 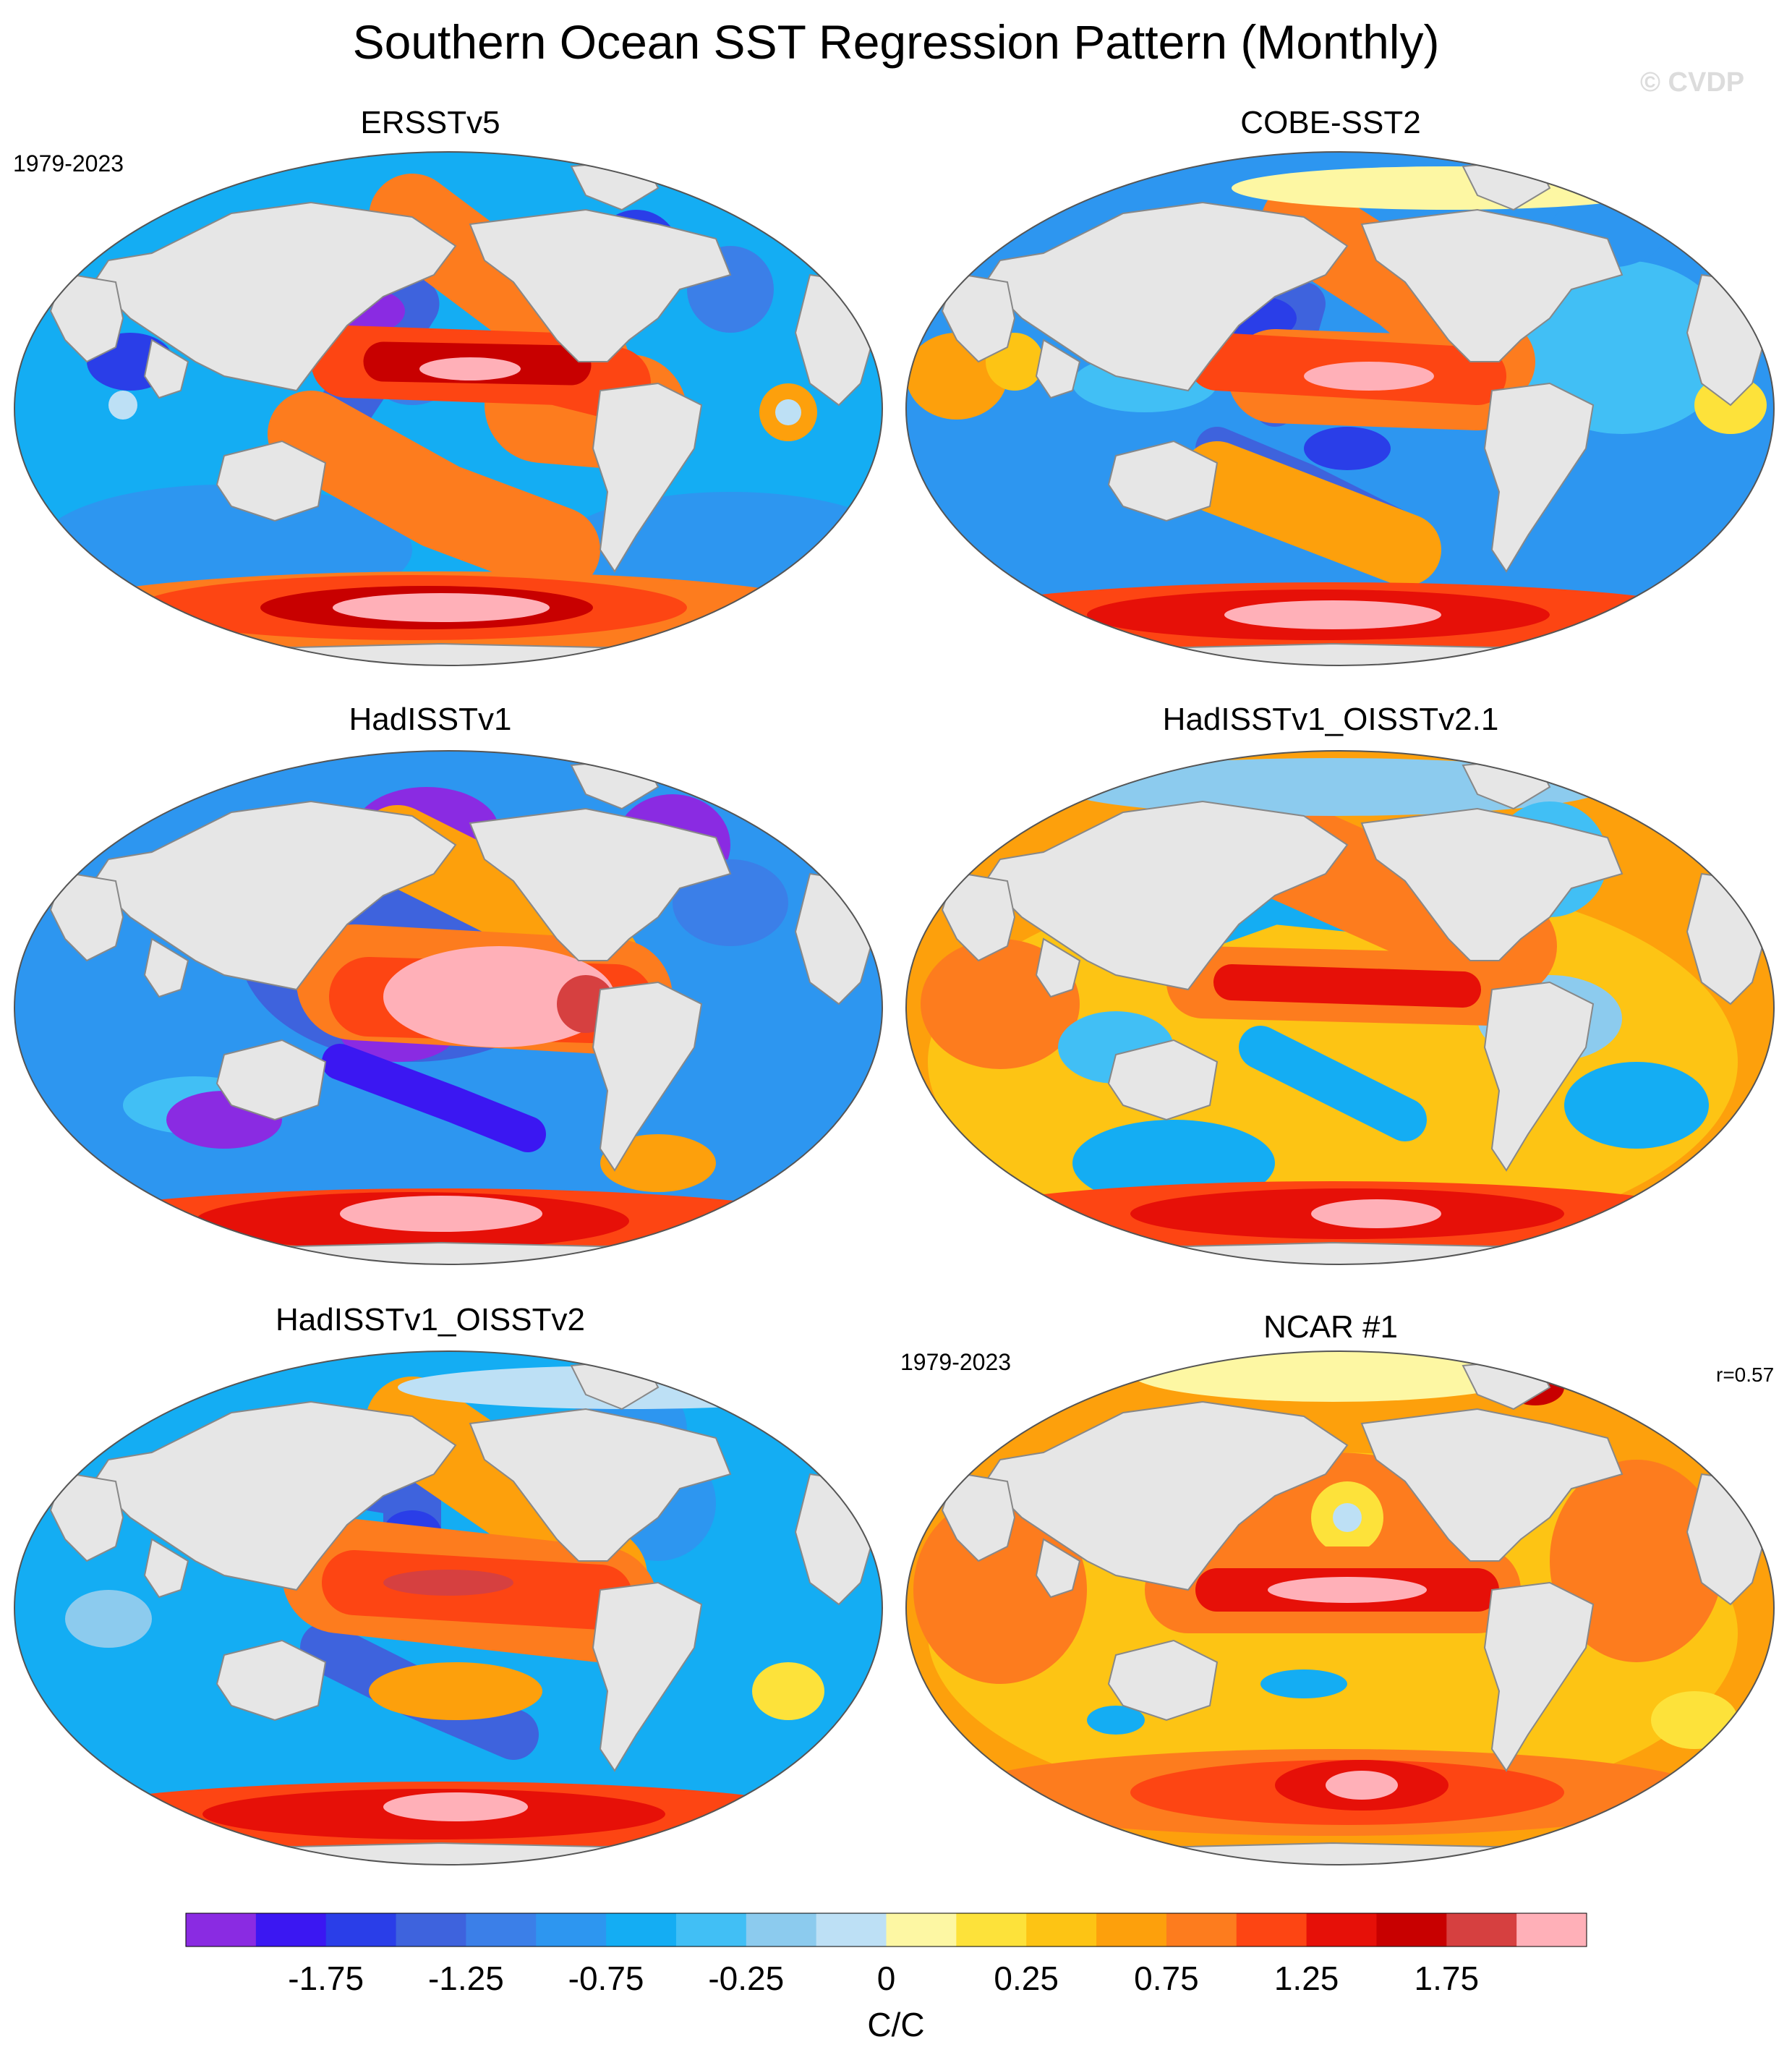 What do you see at coordinates (1166, 1979) in the screenshot?
I see `colorbar-tick-label: 0.75` at bounding box center [1166, 1979].